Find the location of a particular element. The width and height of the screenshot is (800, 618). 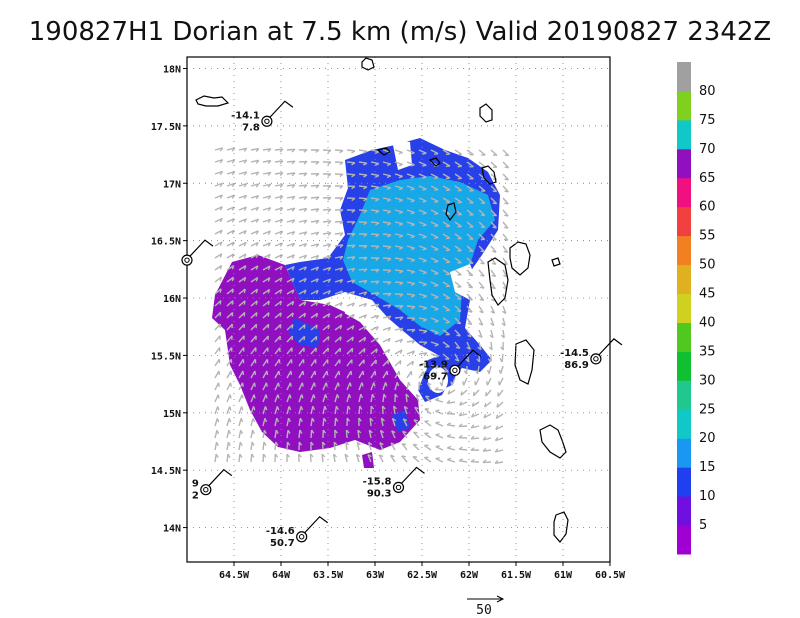

station-temp: -13.9 is located at coordinates (433, 364).